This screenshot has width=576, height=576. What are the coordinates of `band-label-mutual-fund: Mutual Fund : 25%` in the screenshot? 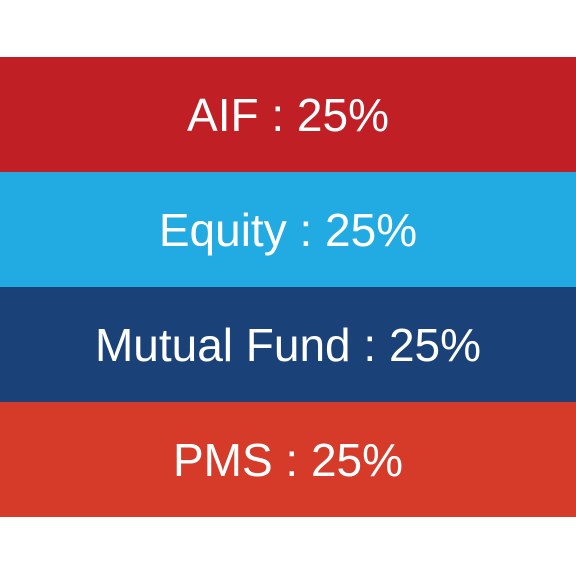 It's located at (288, 344).